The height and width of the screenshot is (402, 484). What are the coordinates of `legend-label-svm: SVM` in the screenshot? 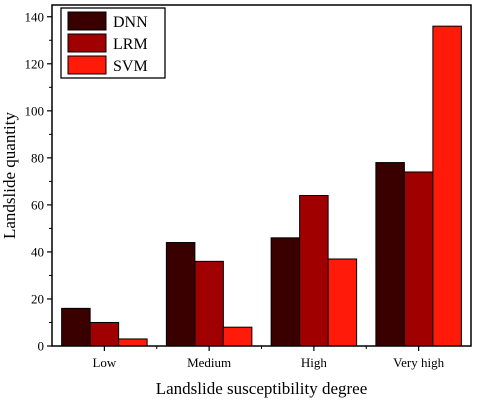 It's located at (130, 66).